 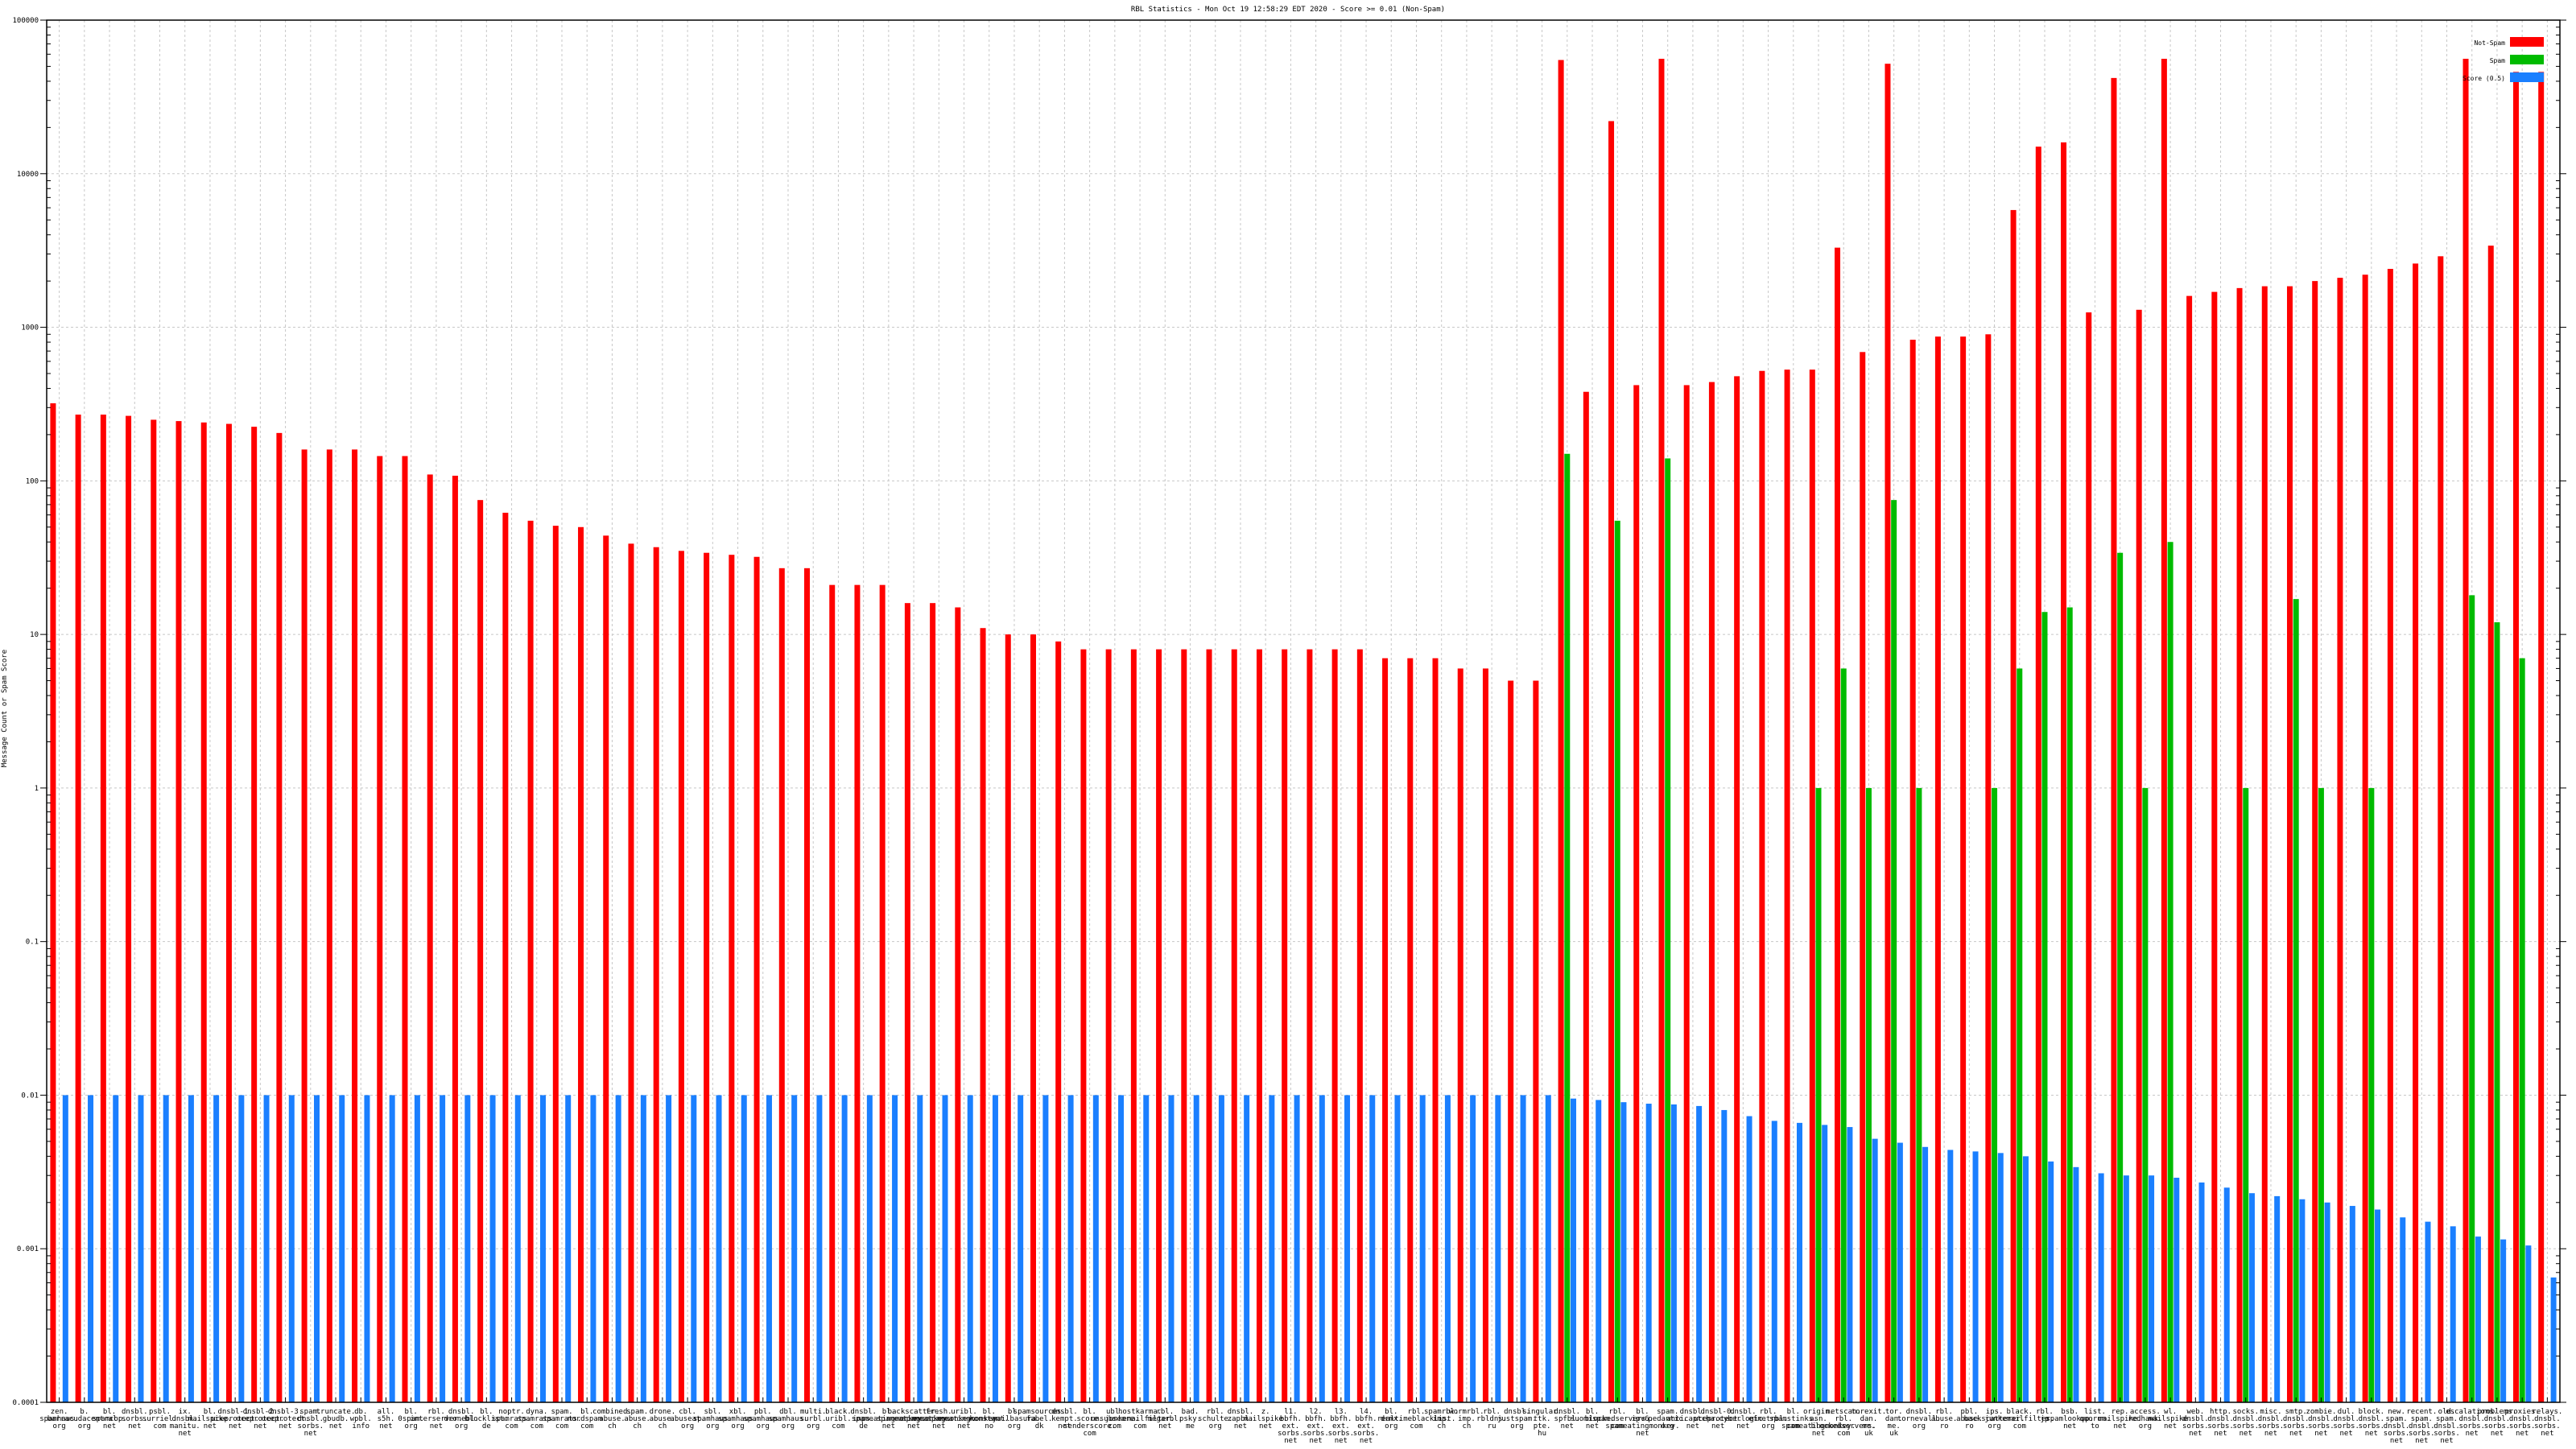 I want to click on x-tick-label: combined. abuse. ch, so click(x=612, y=1419).